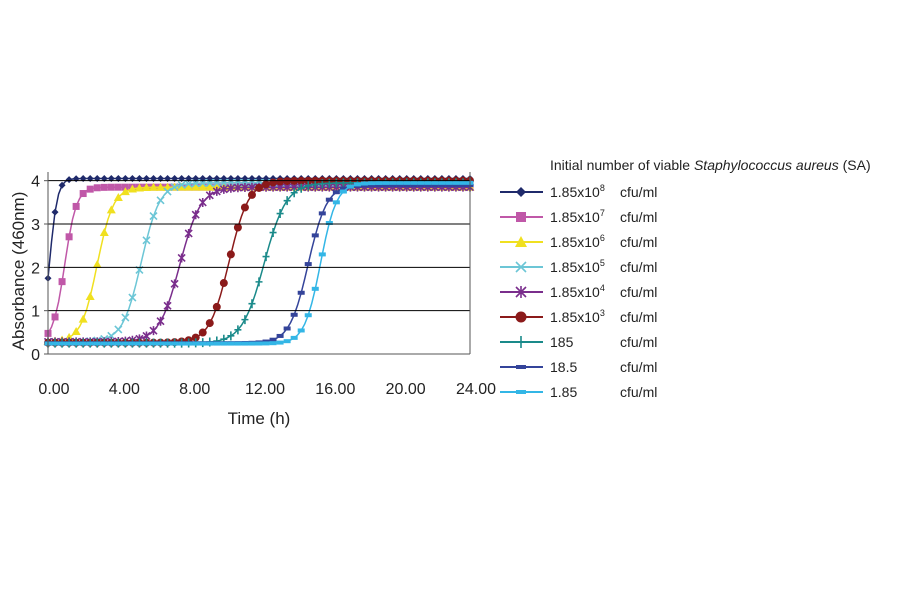 This screenshot has width=900, height=599. I want to click on legend-label-base: 1.85, so click(563, 392).